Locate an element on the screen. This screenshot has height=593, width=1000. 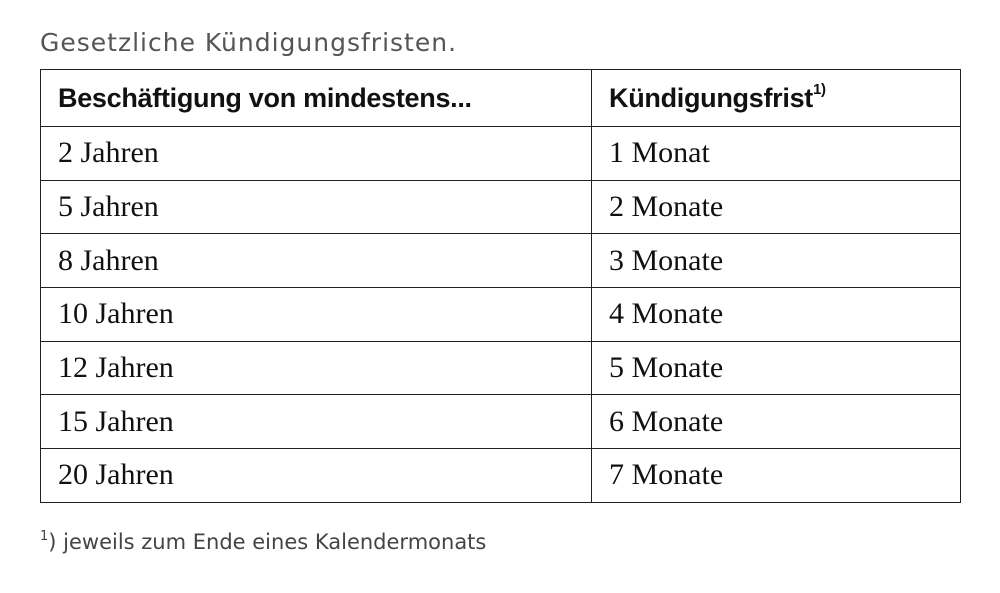
footnote: 1) jeweils zum Ende eines Kalendermonats is located at coordinates (263, 541).